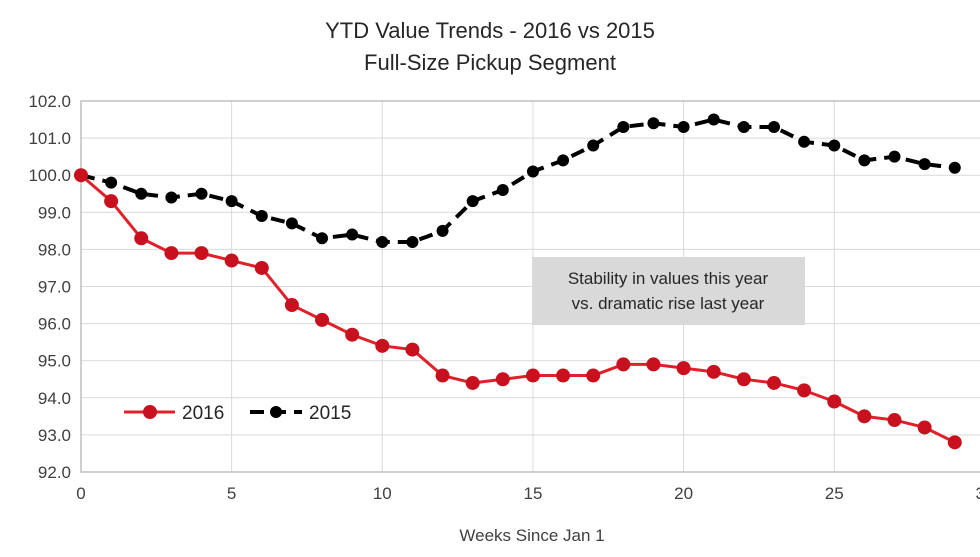 Image resolution: width=980 pixels, height=557 pixels. I want to click on x-axis-label: Weeks Since Jan 1, so click(531, 535).